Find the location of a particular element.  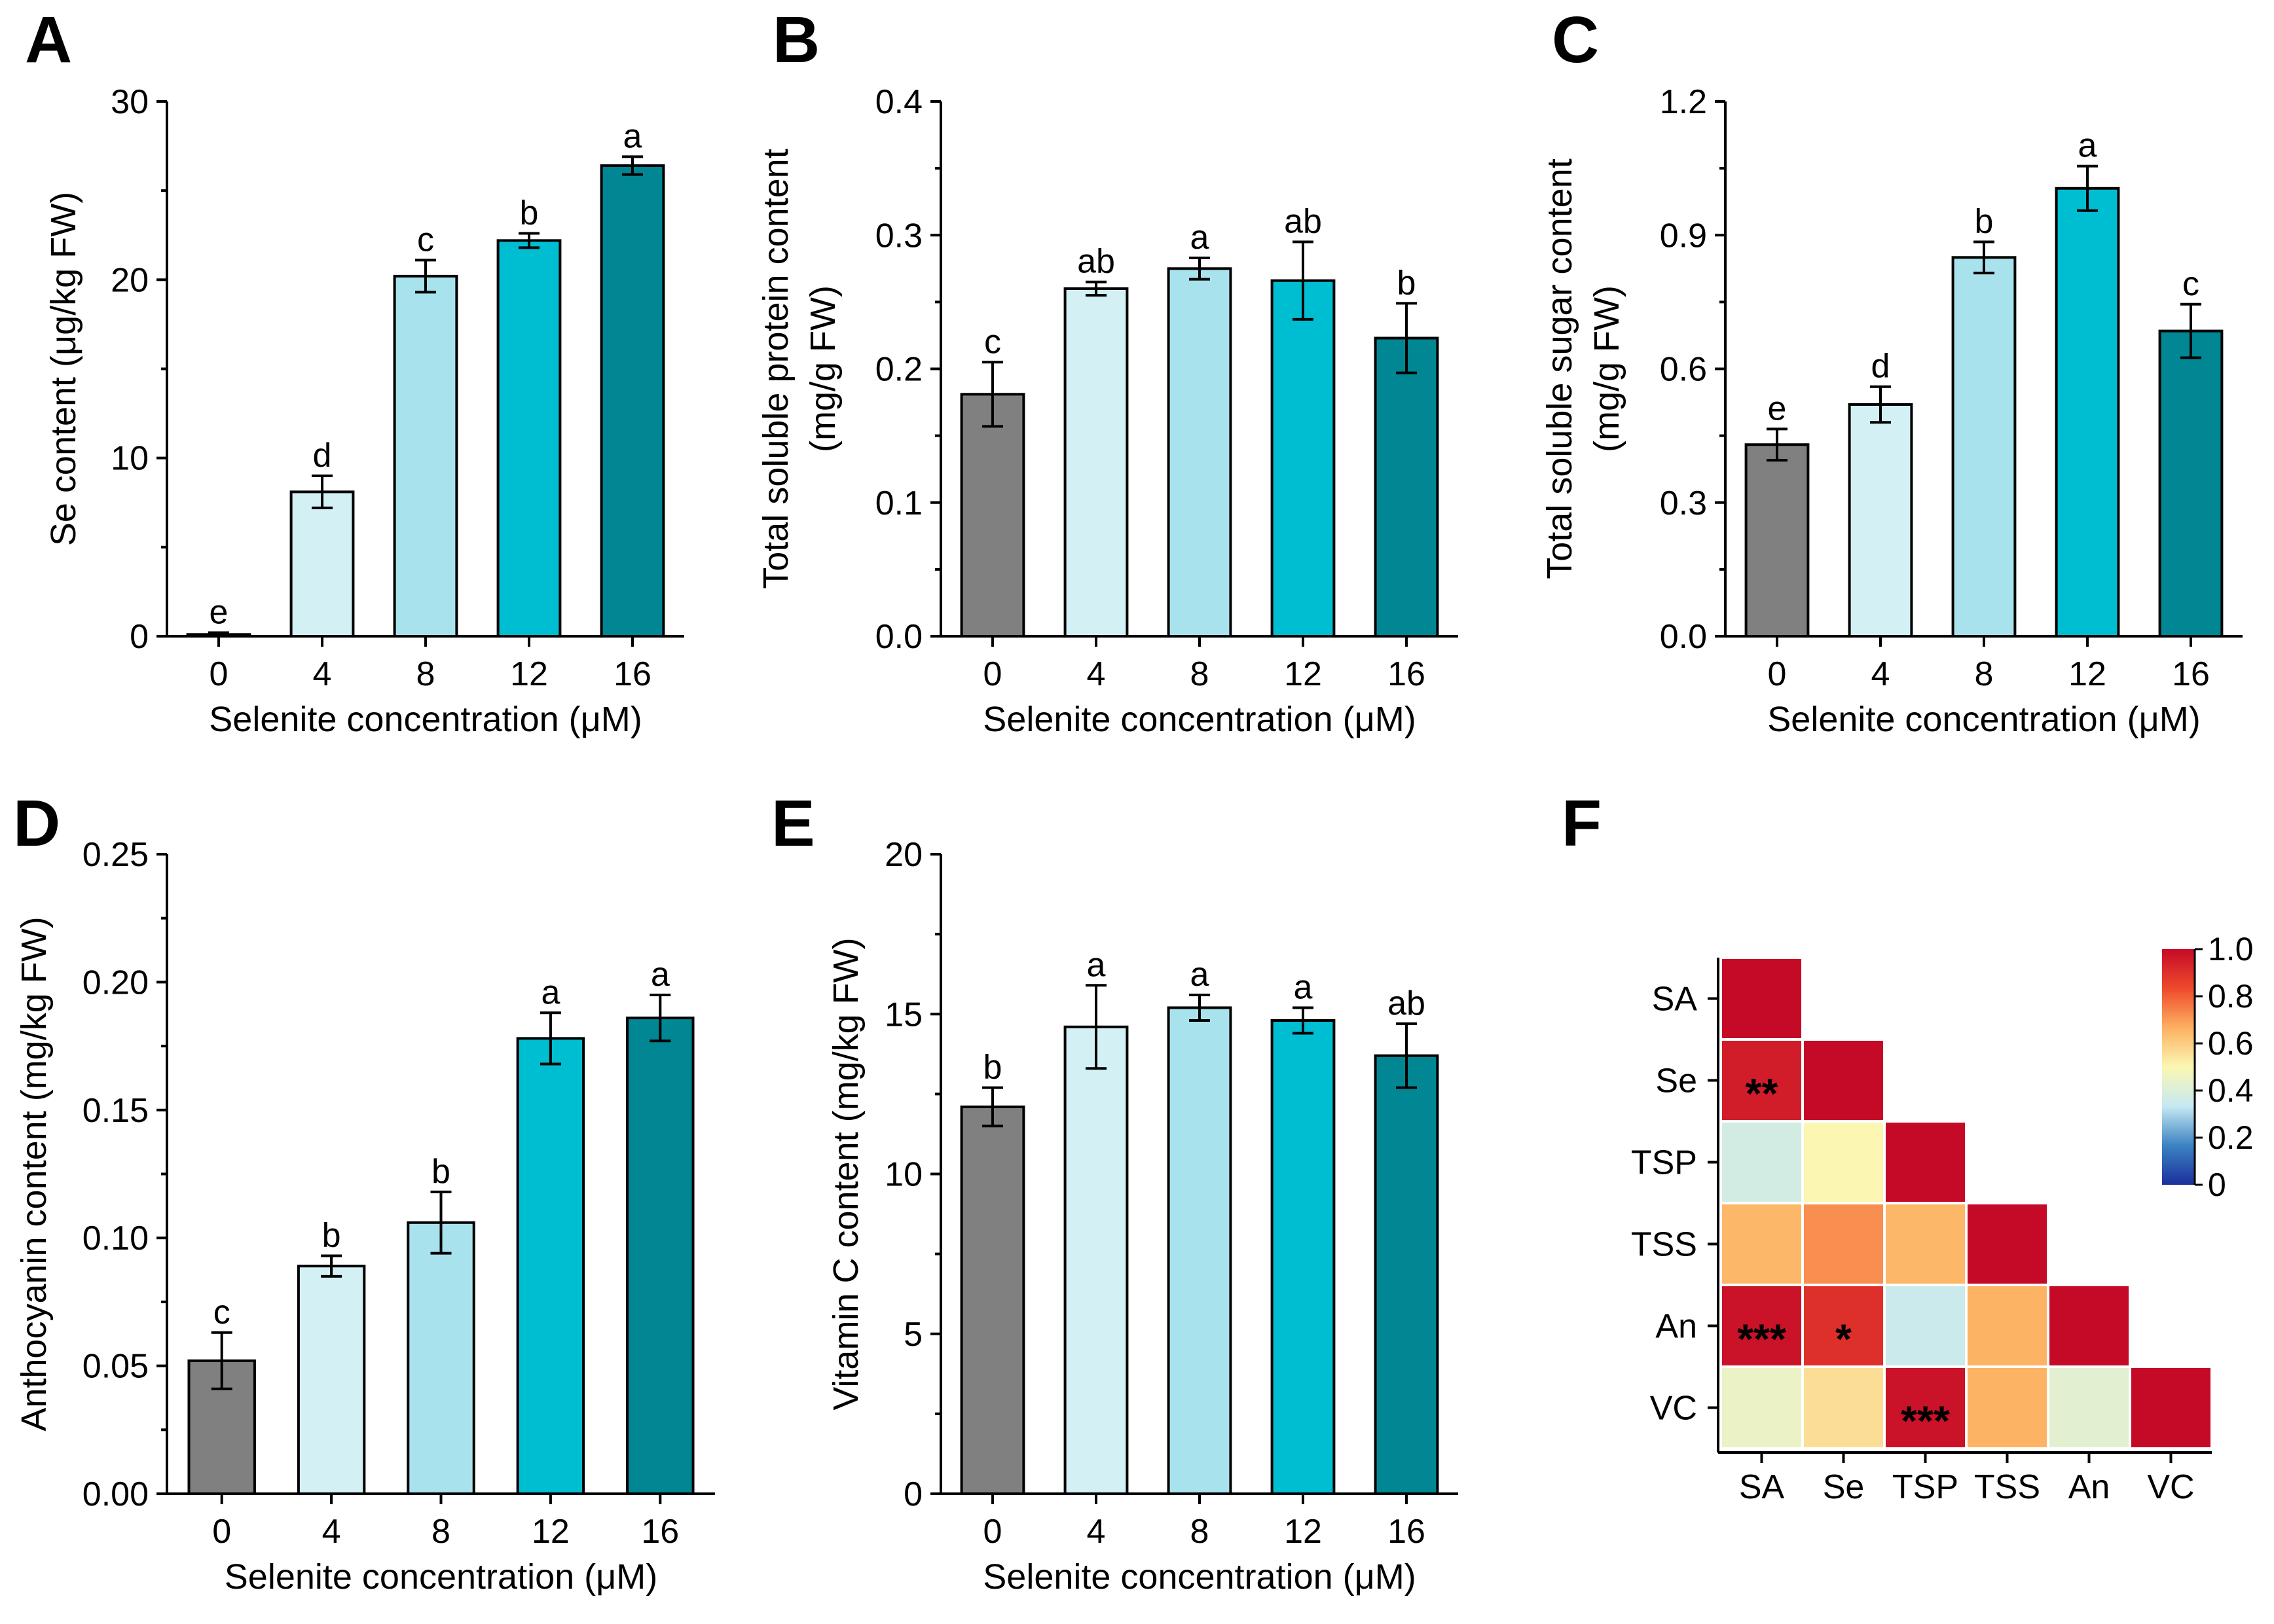

panel-letter: B is located at coordinates (796, 40).